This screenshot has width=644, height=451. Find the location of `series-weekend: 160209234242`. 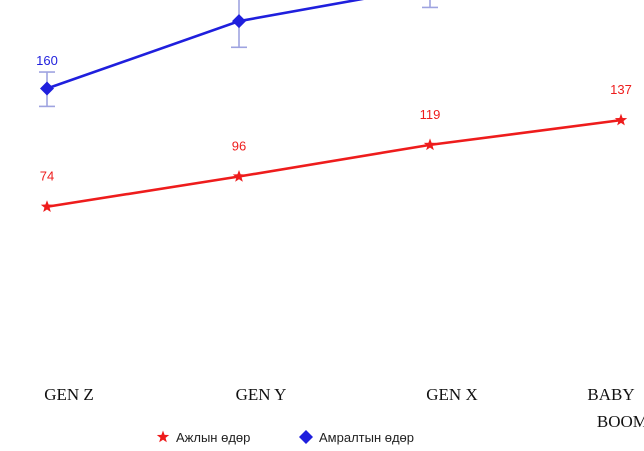

series-weekend: 160209234242 is located at coordinates (237, 54).